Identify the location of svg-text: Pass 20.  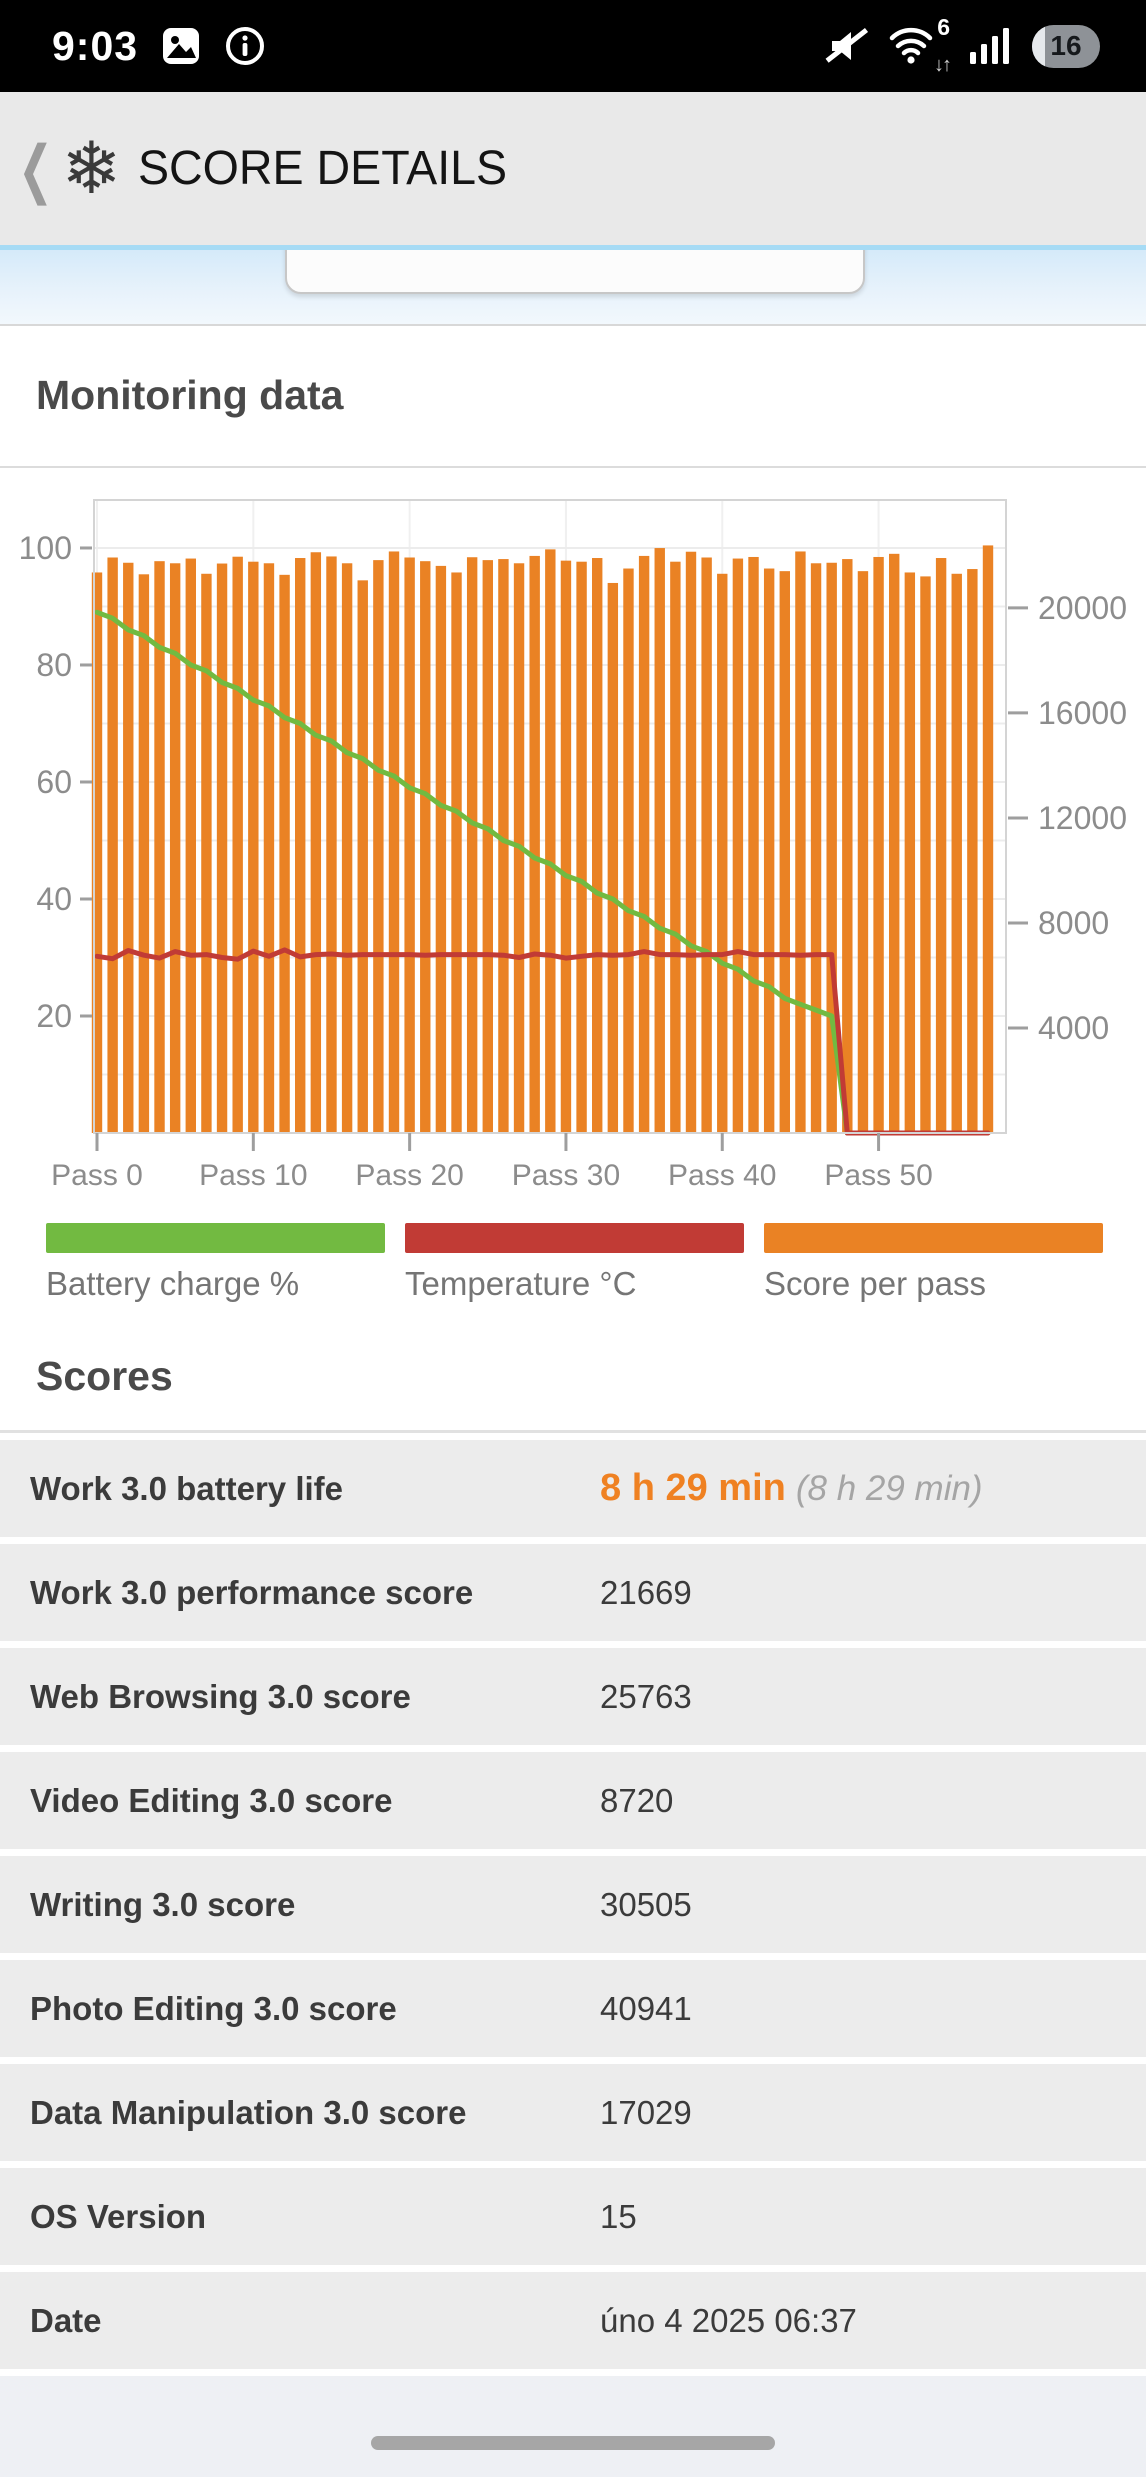
(409, 1175).